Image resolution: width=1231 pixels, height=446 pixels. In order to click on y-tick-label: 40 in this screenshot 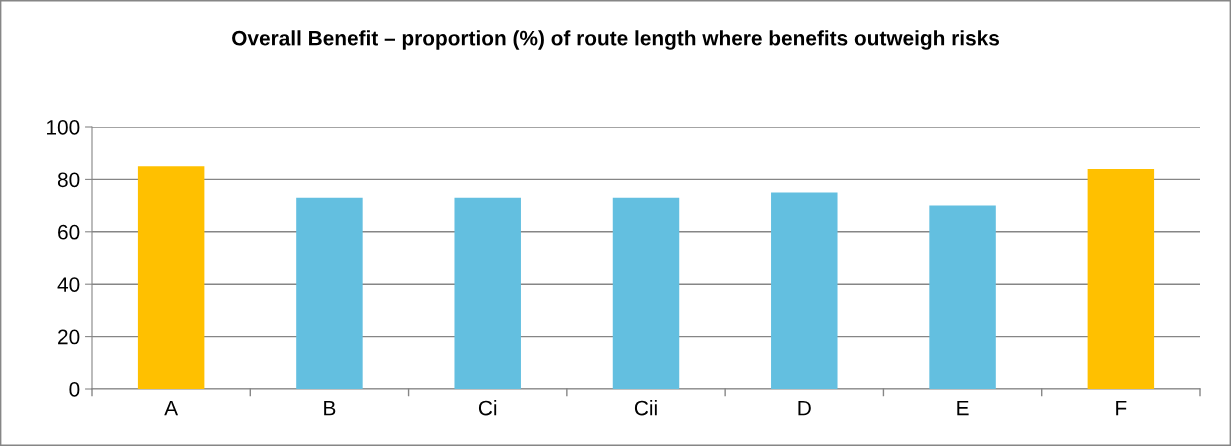, I will do `click(68, 284)`.